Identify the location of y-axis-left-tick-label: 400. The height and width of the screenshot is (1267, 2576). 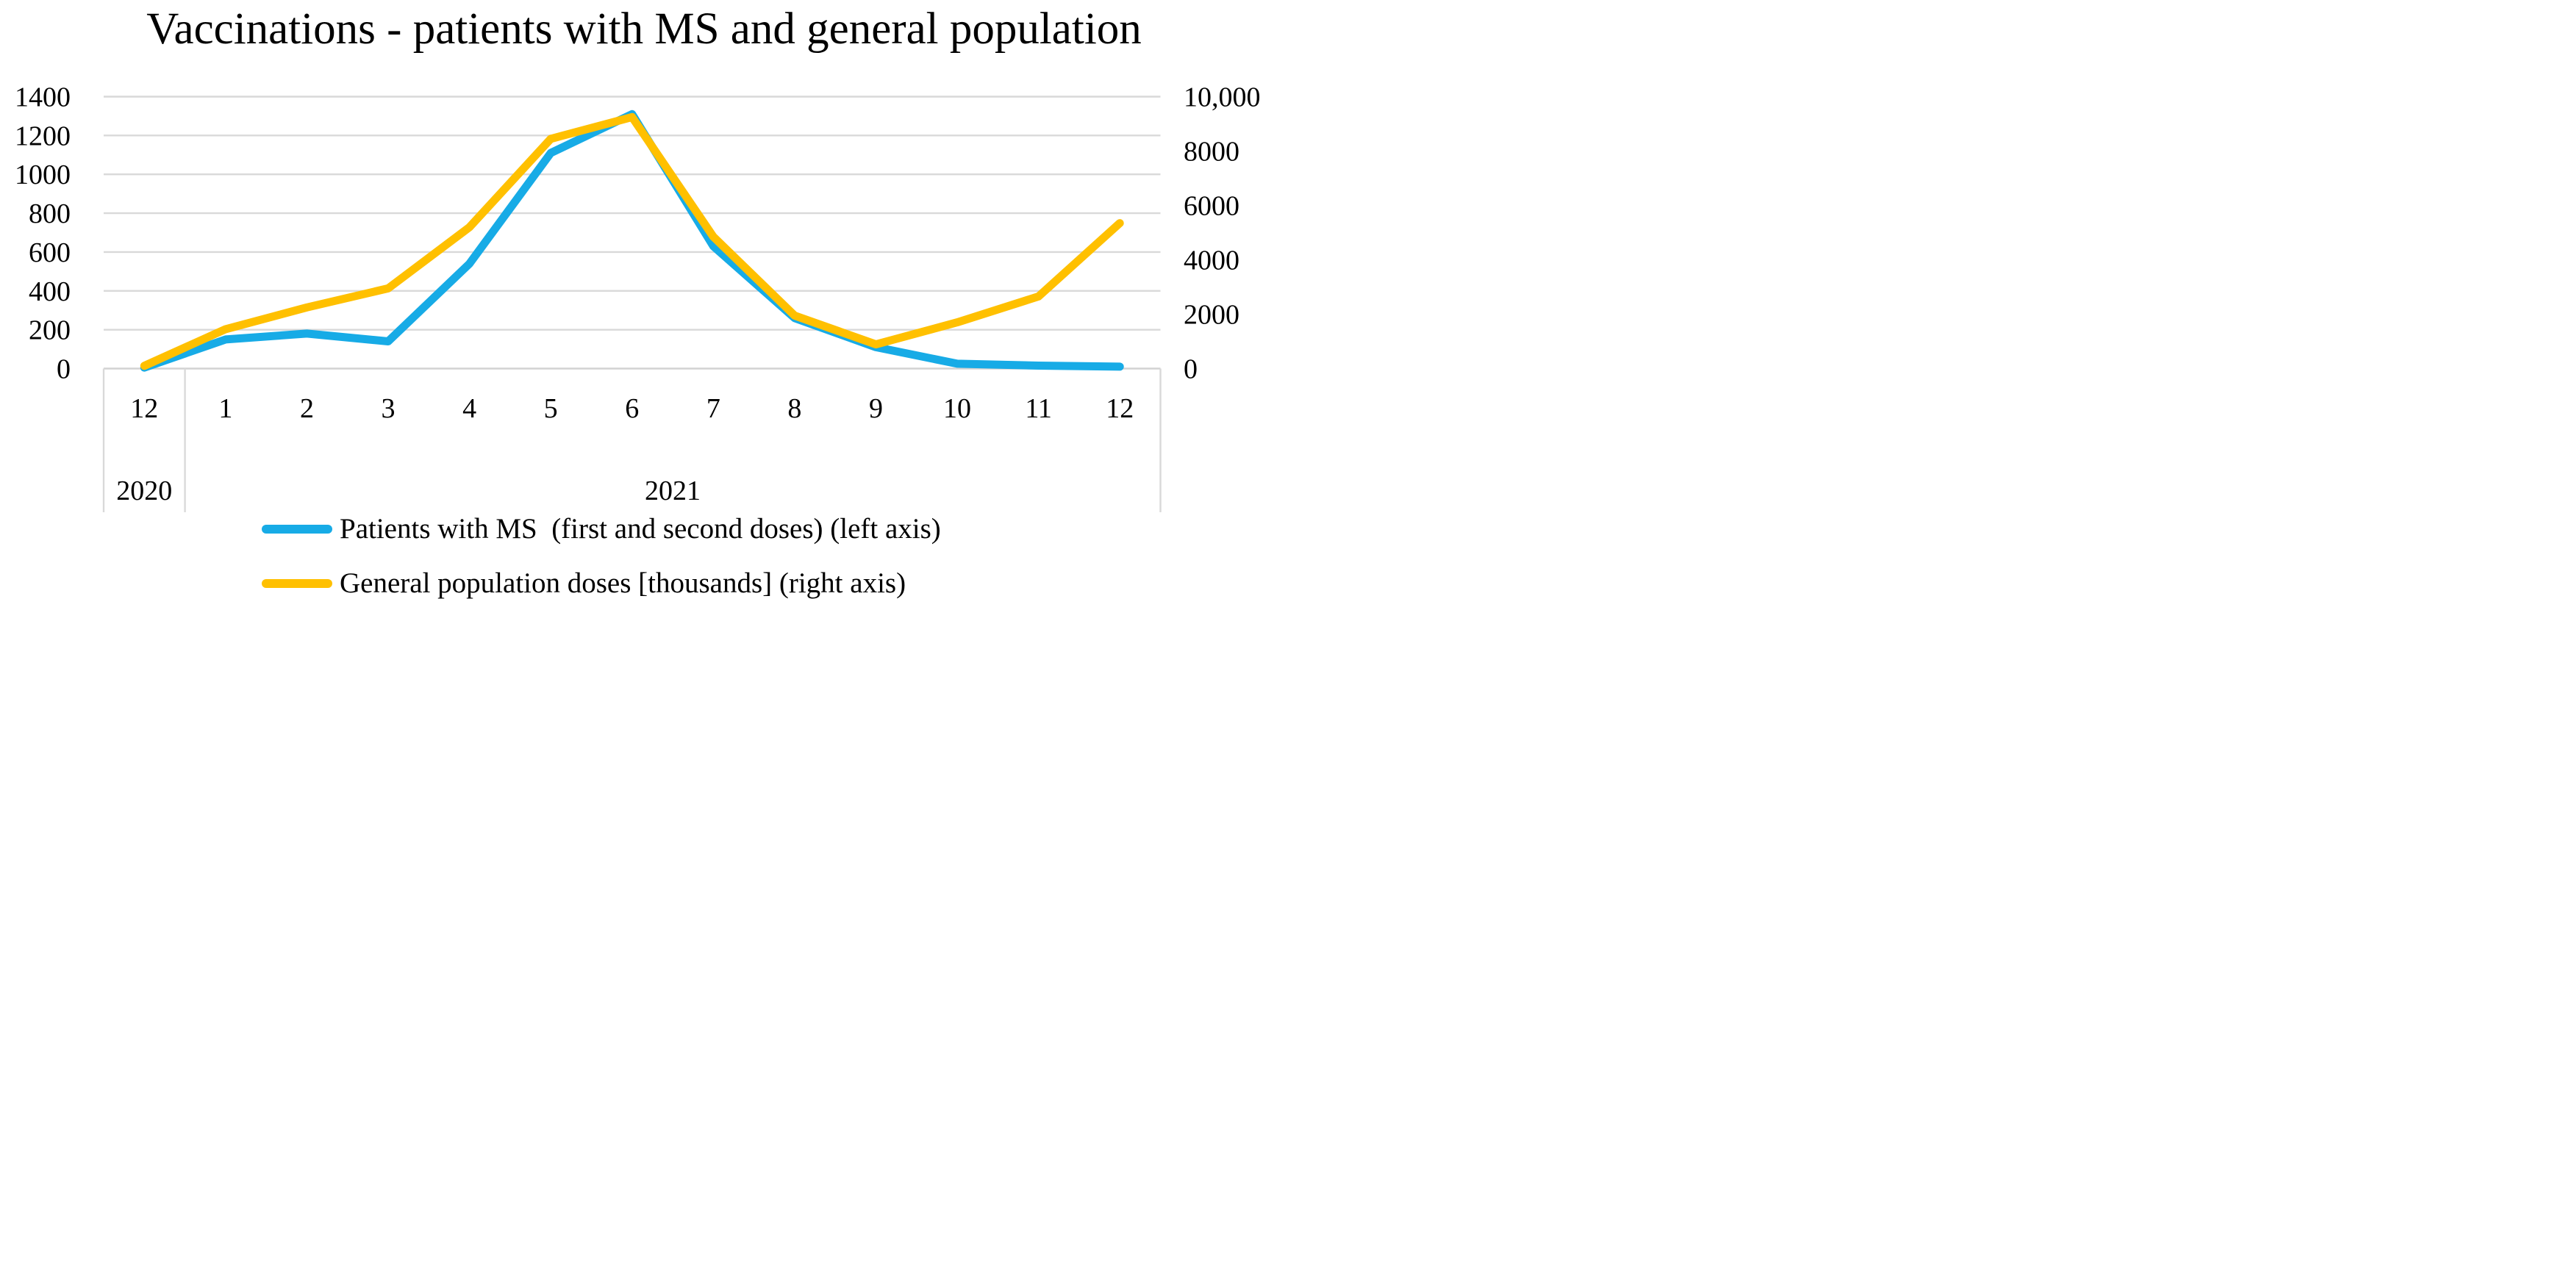
(50, 291).